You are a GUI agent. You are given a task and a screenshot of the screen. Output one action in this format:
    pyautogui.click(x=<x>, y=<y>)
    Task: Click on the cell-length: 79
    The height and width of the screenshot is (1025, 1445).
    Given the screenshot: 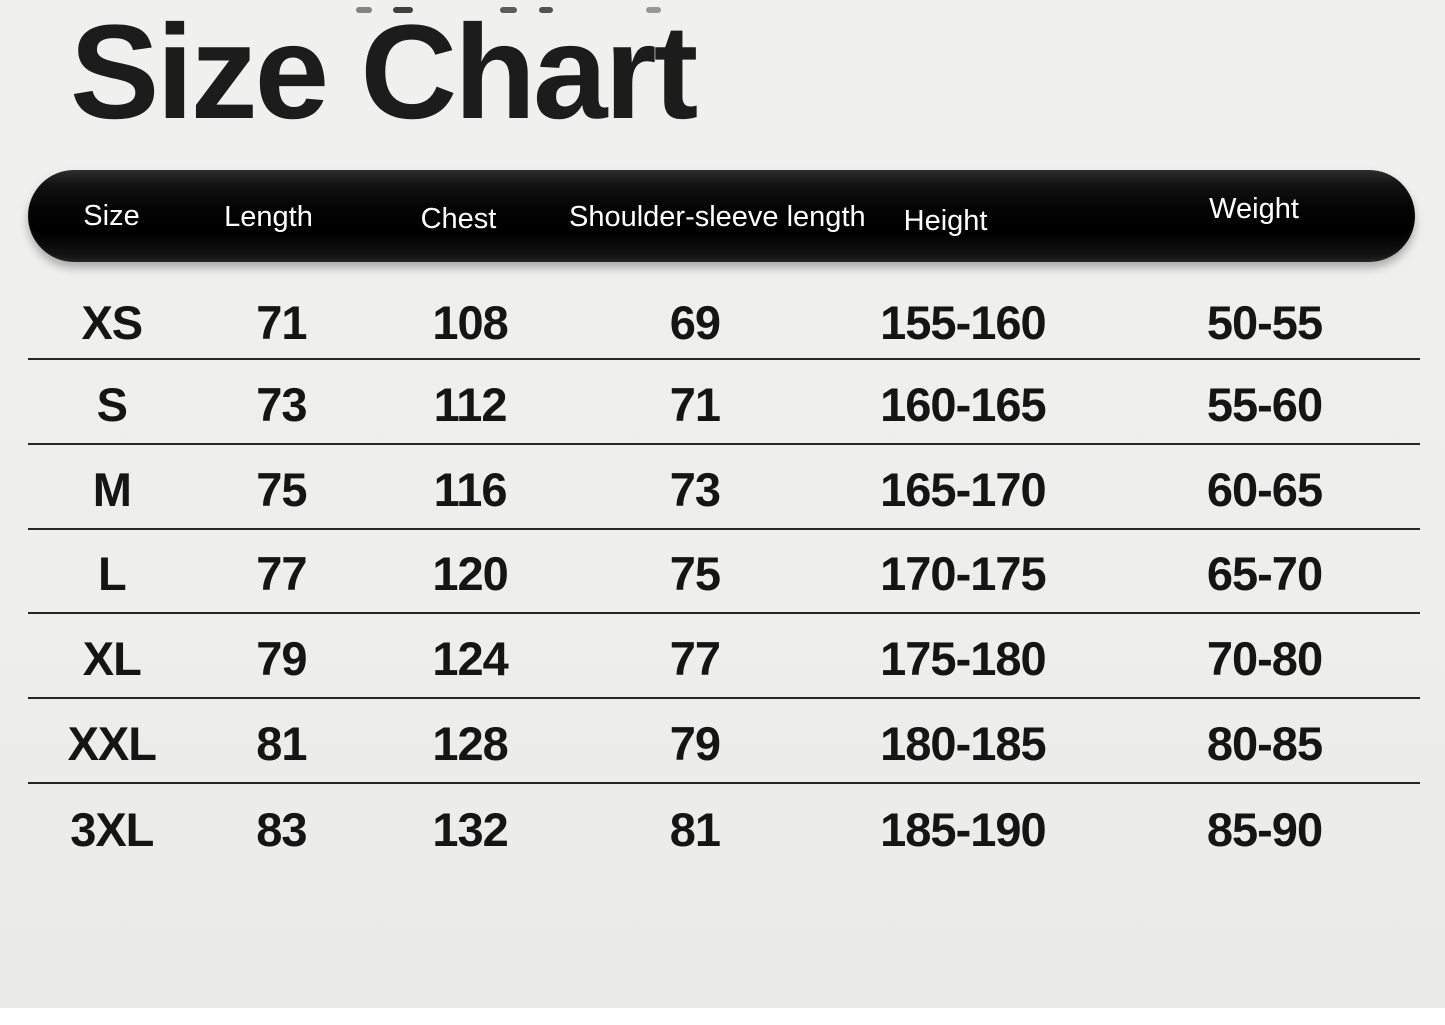 What is the action you would take?
    pyautogui.click(x=281, y=659)
    